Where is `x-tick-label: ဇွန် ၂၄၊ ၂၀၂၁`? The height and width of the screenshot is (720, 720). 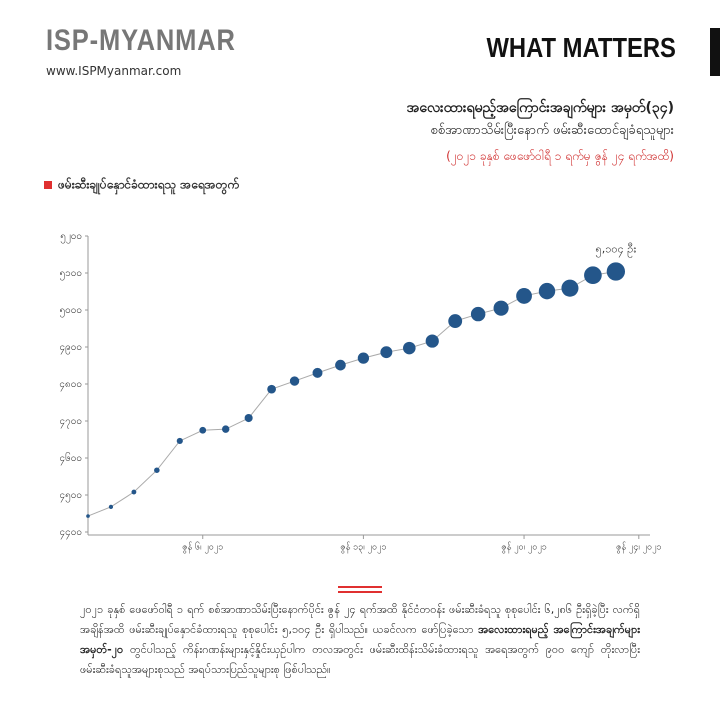
x-tick-label: ဇွန် ၂၄၊ ၂၀၂၁ is located at coordinates (639, 548).